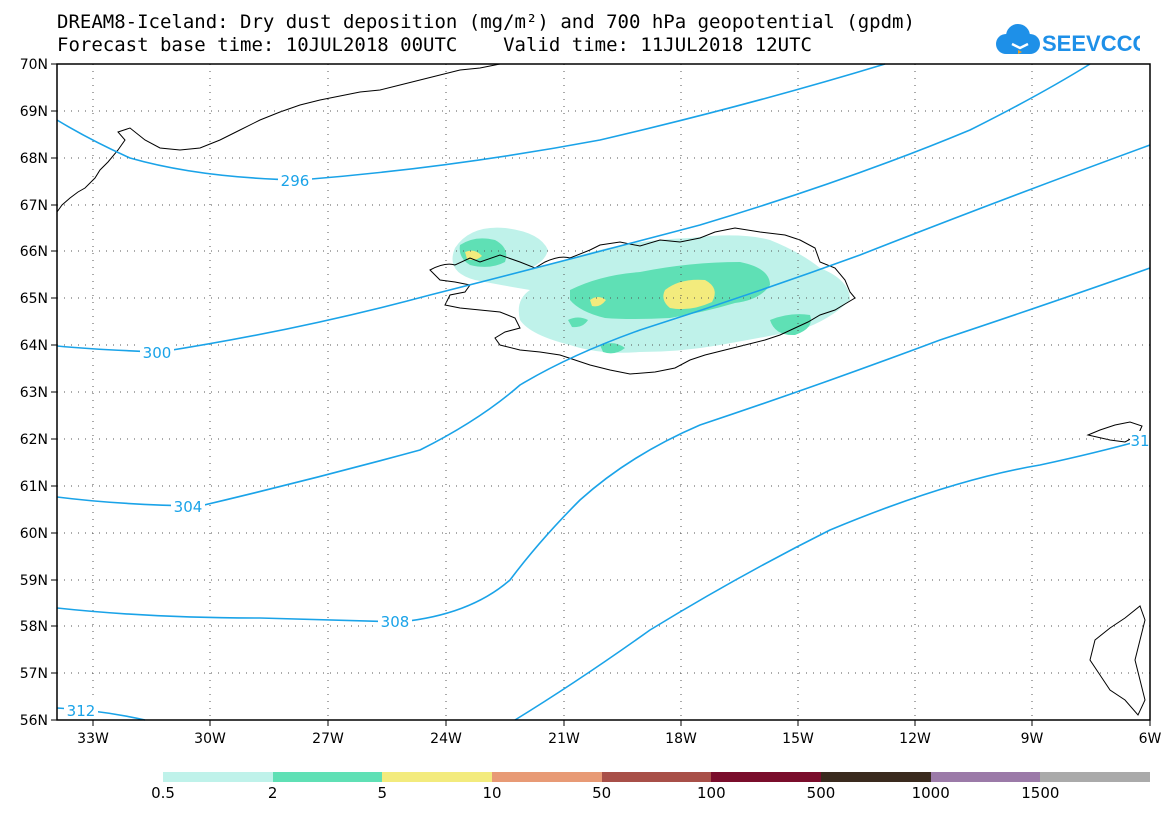 Image resolution: width=1175 pixels, height=815 pixels. Describe the element at coordinates (34, 159) in the screenshot. I see `lat-label: 68N` at that location.